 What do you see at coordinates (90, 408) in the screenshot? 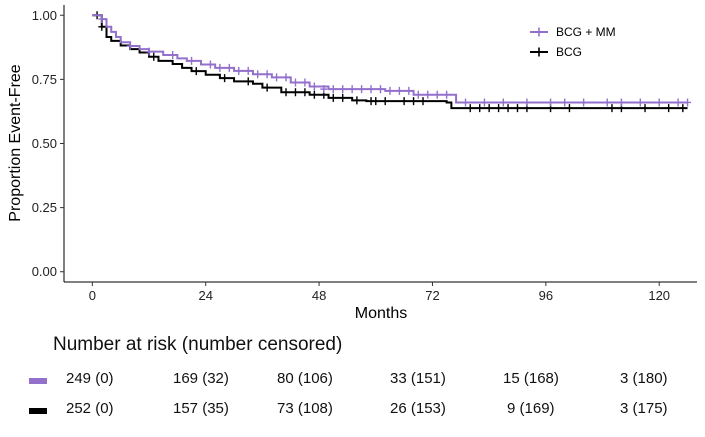
I see `risk-cell: 252 (0)` at bounding box center [90, 408].